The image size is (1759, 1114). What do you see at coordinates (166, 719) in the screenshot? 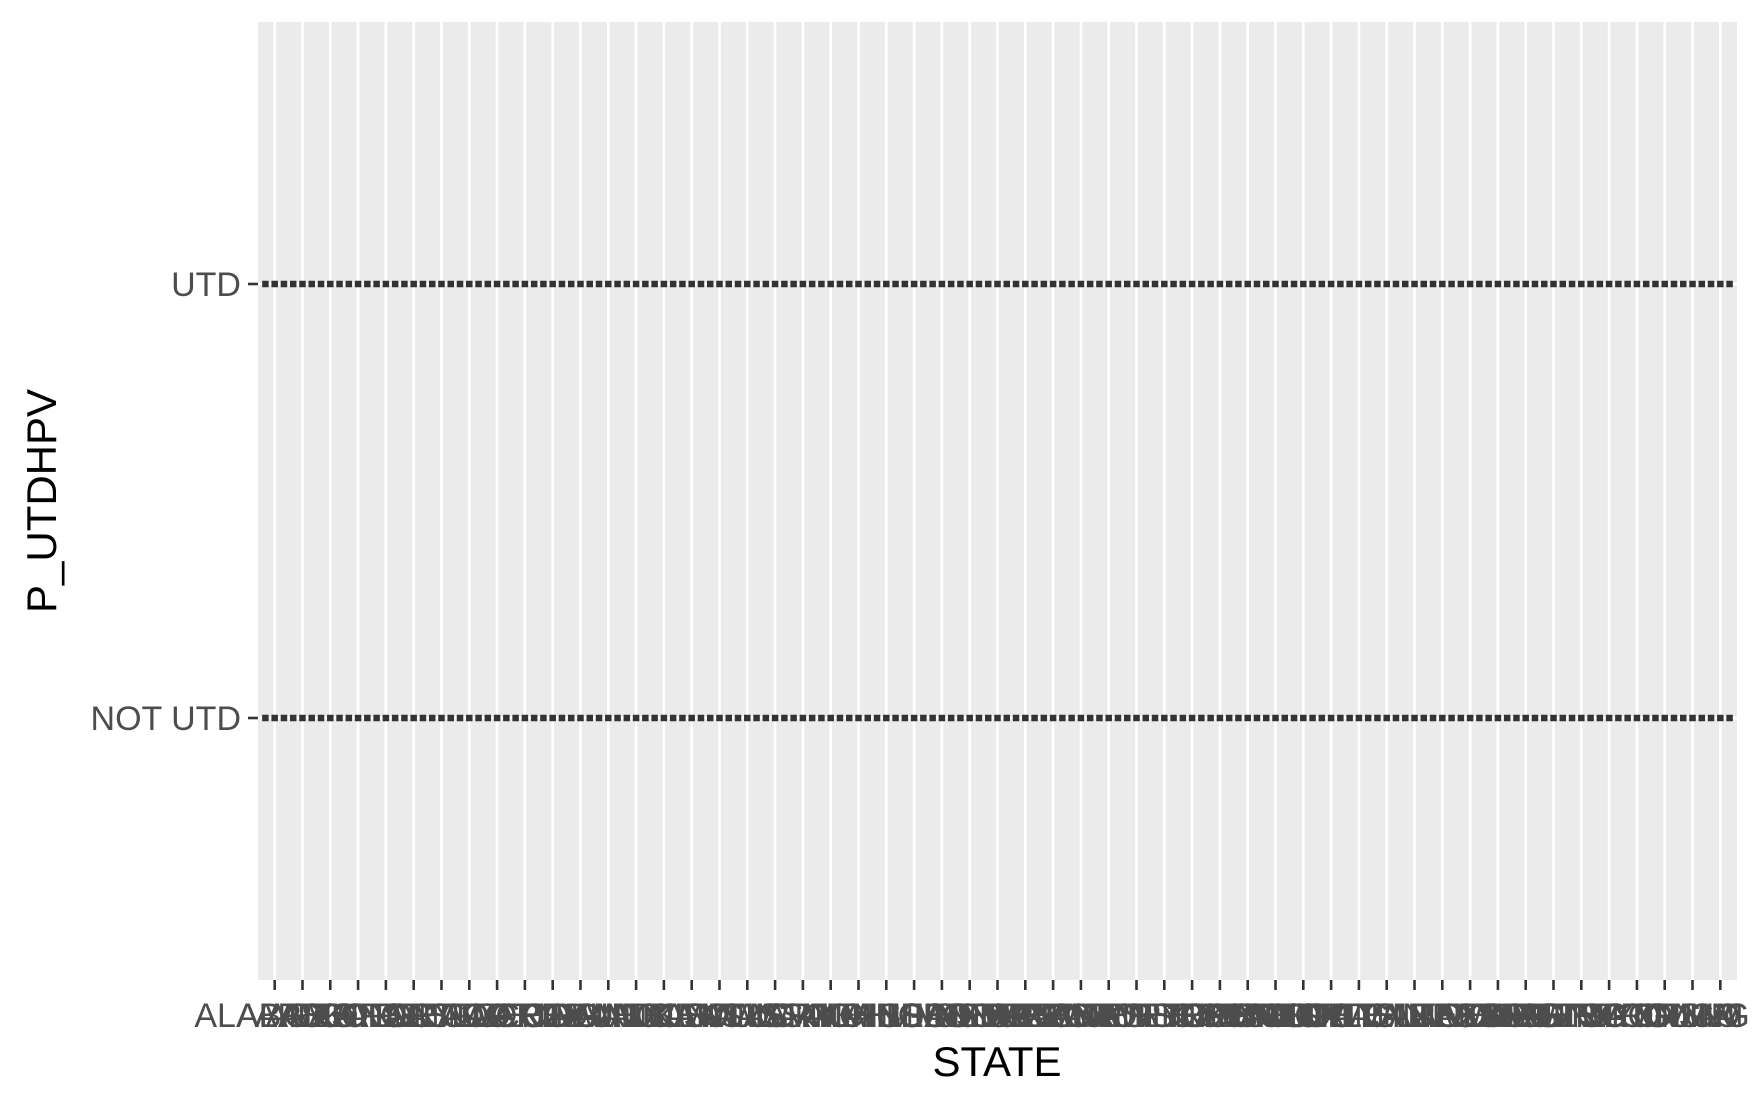
I see `y-tick-label: NOT UTD` at bounding box center [166, 719].